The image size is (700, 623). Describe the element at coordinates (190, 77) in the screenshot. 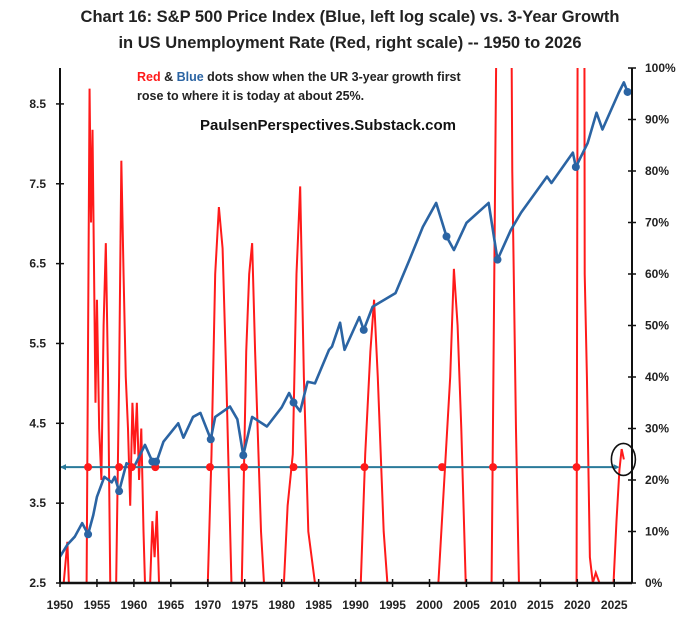

I see `annotation-blue-word: Blue` at that location.